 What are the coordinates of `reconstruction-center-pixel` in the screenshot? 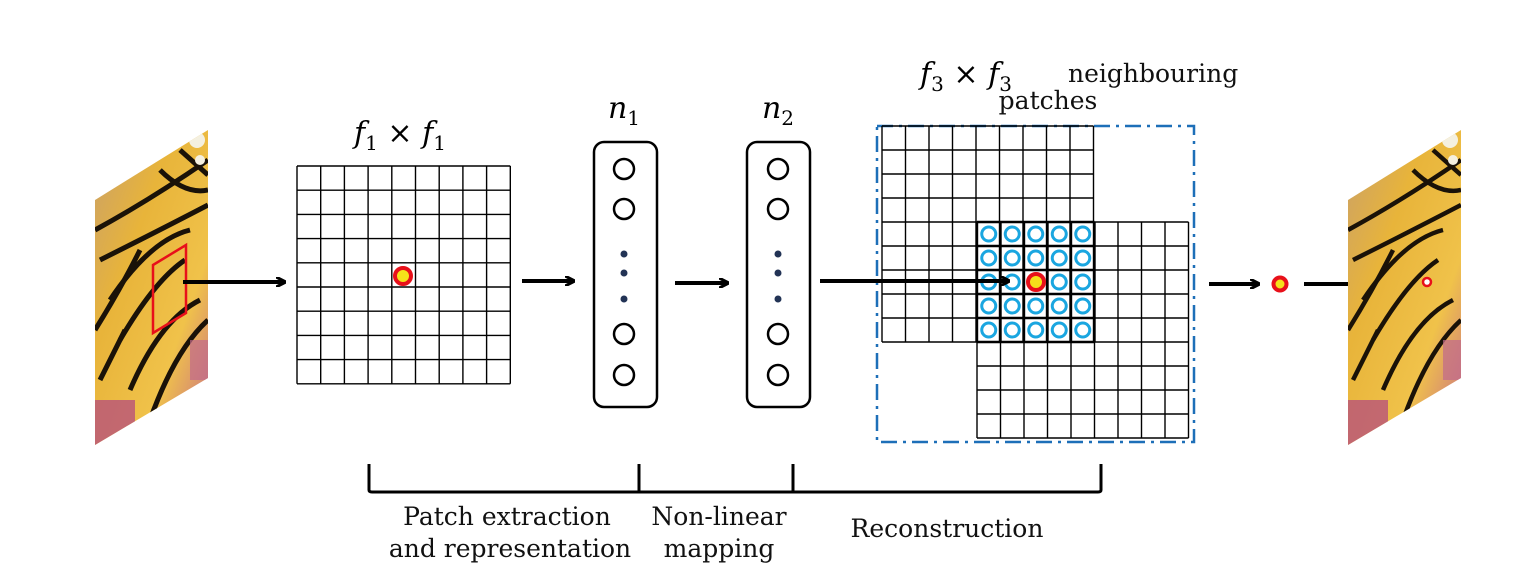 It's located at (1036, 282).